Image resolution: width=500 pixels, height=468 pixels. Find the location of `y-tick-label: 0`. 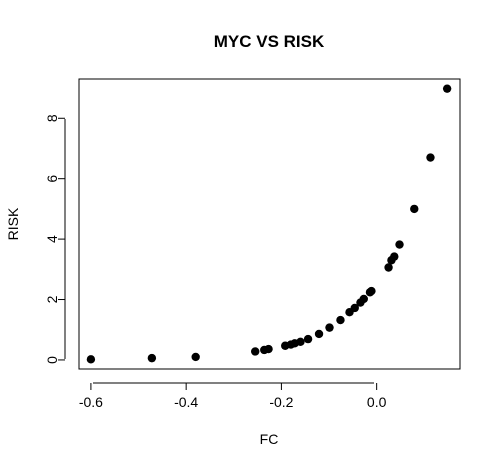

y-tick-label: 0 is located at coordinates (52, 360).